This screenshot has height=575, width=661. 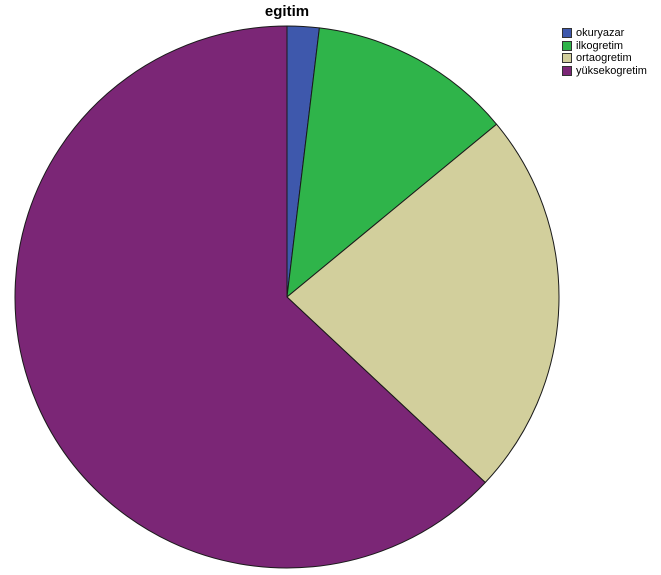 I want to click on legend-item-yuksekogretim: yüksekogretim, so click(x=604, y=71).